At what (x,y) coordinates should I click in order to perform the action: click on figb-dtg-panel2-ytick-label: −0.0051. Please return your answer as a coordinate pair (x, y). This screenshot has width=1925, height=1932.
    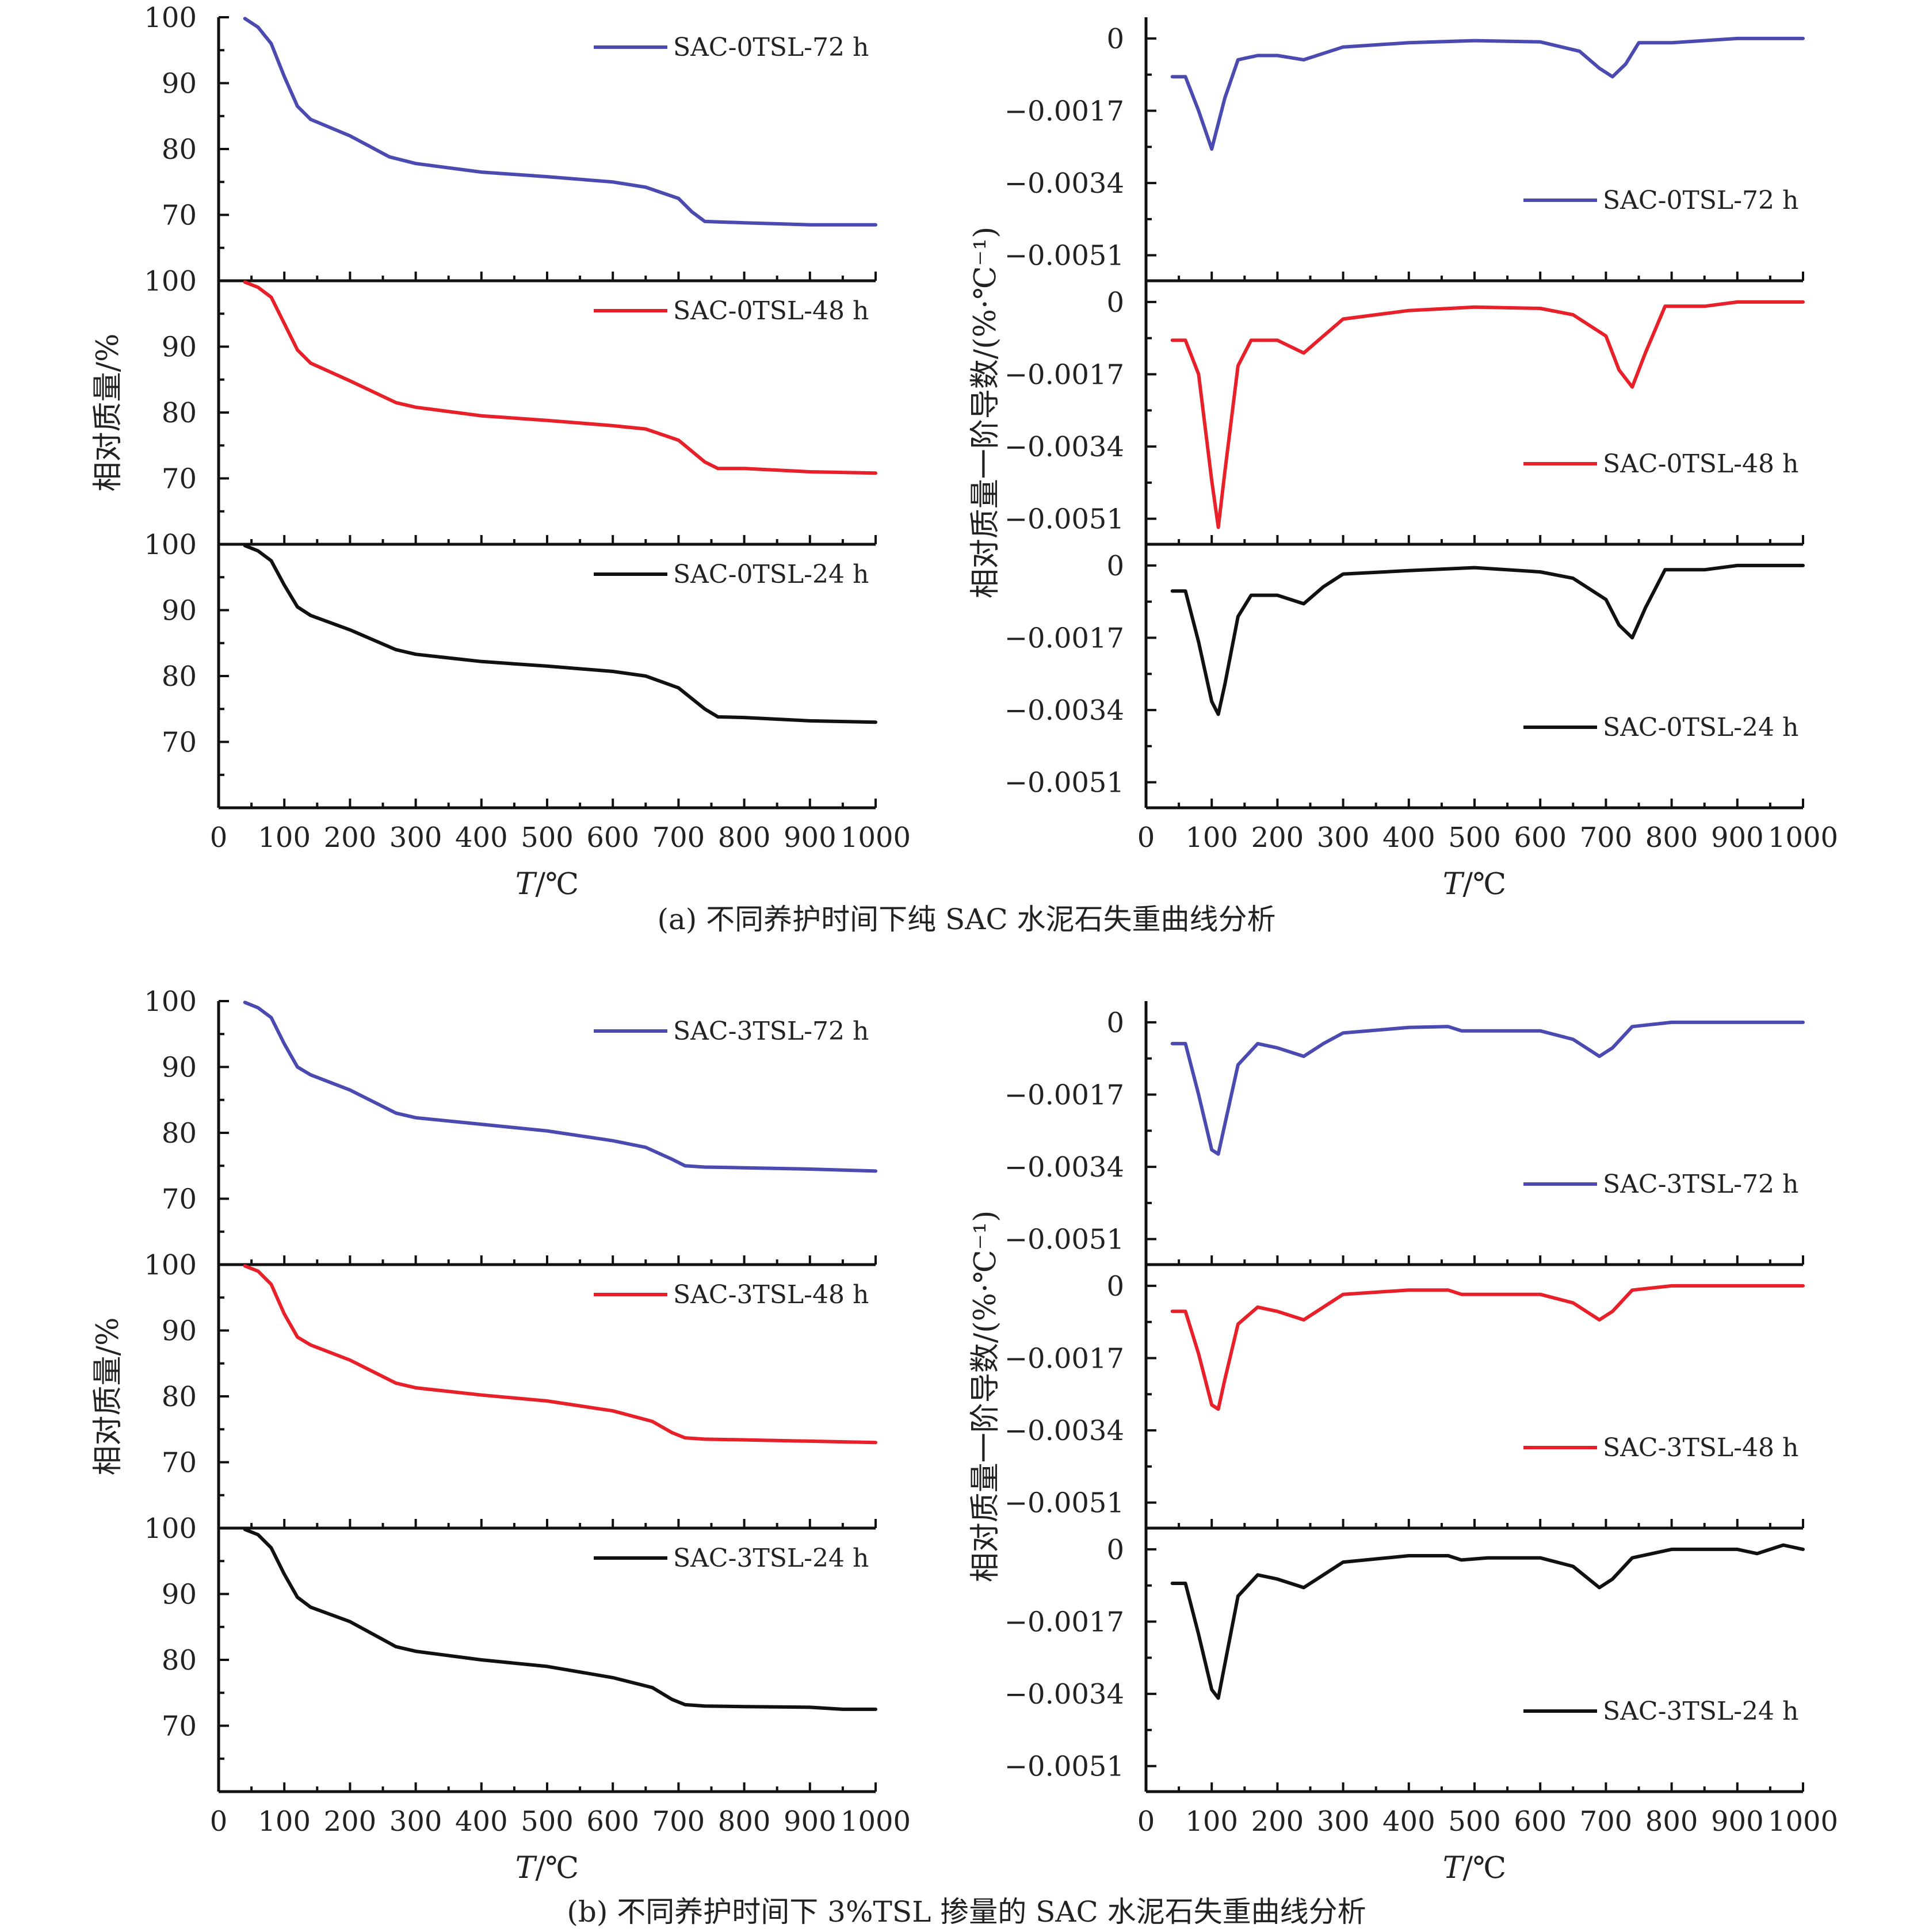
    Looking at the image, I should click on (1064, 1767).